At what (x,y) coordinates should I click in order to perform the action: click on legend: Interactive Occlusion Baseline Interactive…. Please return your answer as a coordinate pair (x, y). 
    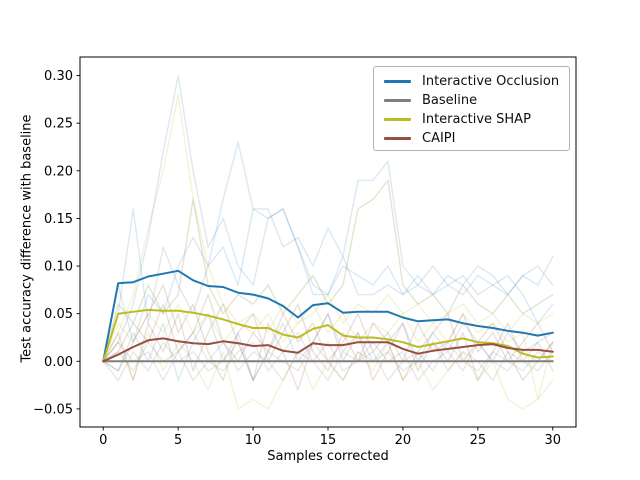
    Looking at the image, I should click on (471, 108).